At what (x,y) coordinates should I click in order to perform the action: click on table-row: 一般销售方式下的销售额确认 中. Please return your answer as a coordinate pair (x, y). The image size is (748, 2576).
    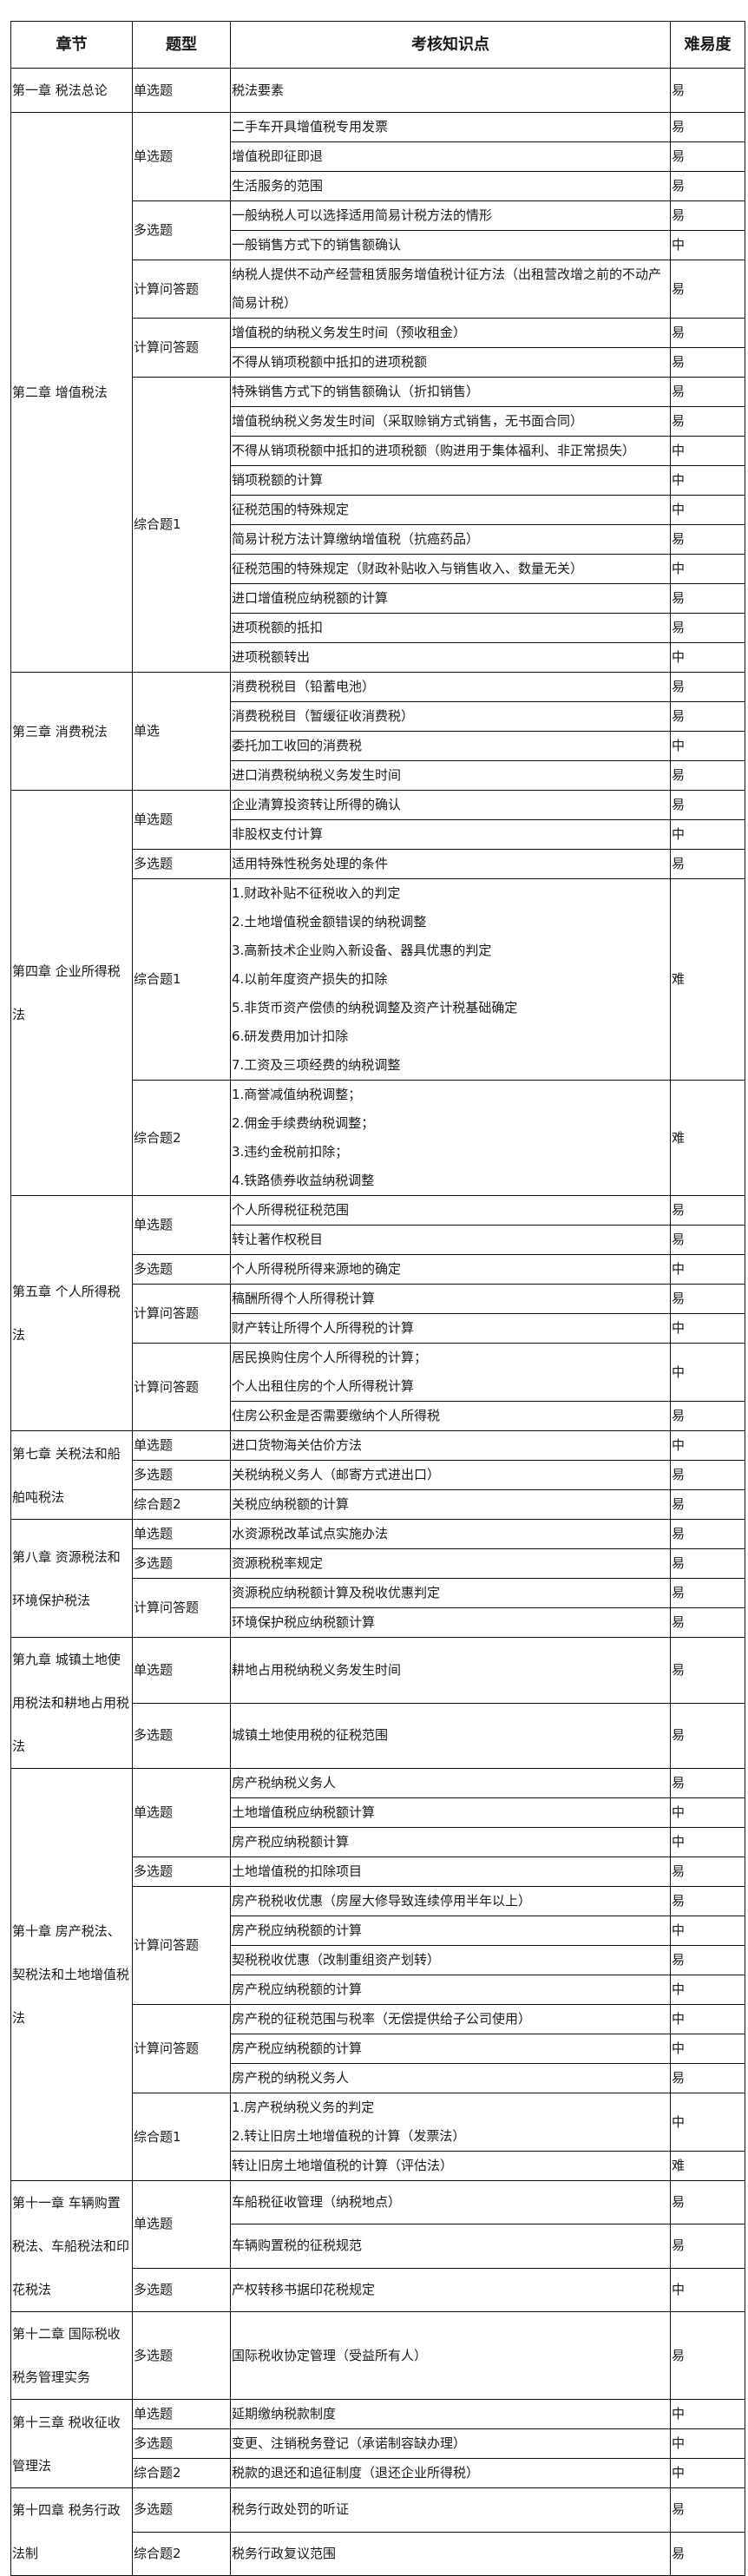
    Looking at the image, I should click on (378, 245).